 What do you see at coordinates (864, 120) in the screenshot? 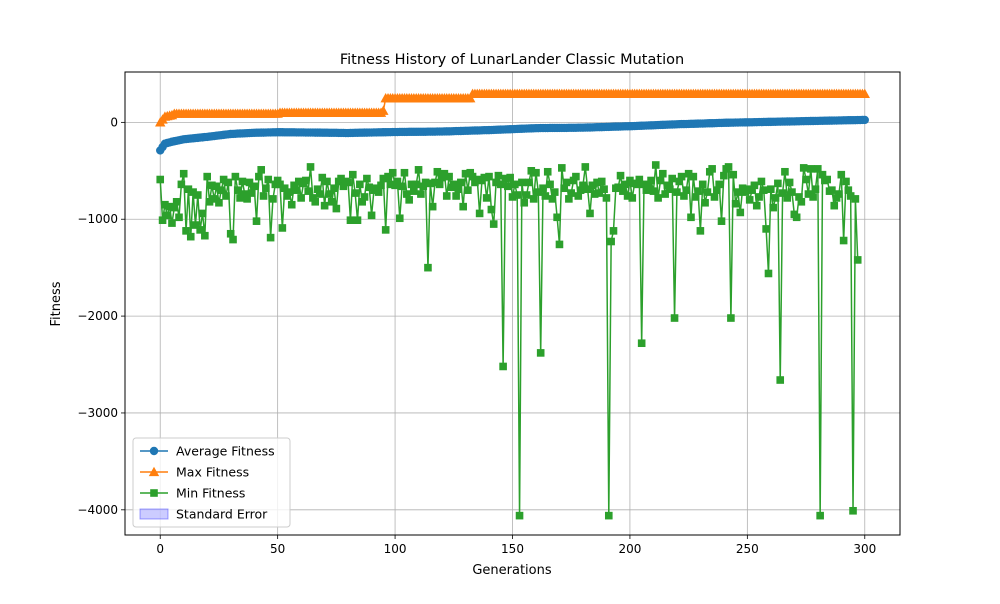
I see `average-fitness-point` at bounding box center [864, 120].